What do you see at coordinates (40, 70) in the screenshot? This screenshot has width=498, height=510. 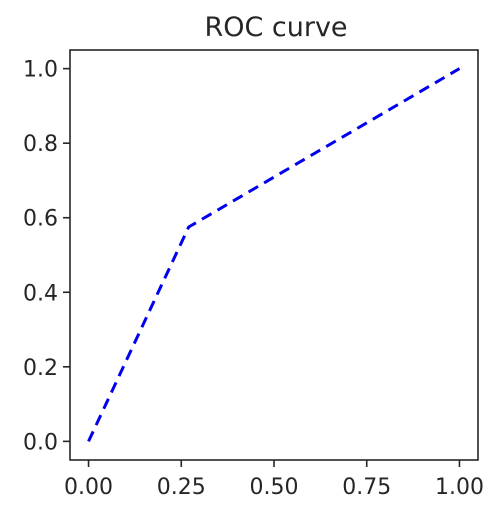 I see `y-tick-label: 1.0` at bounding box center [40, 70].